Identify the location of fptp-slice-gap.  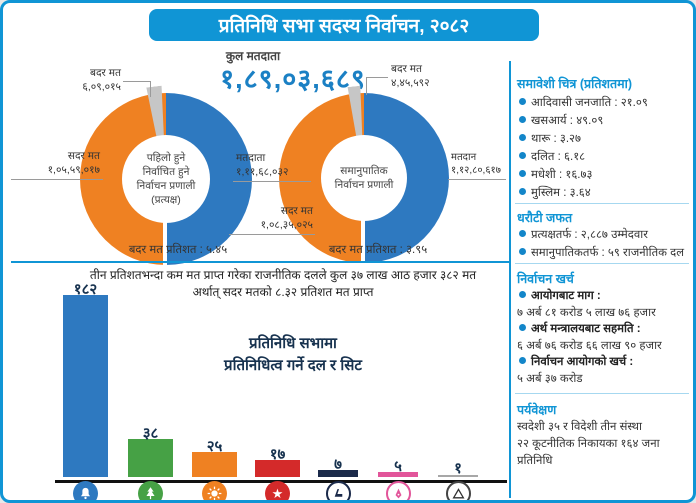
(165, 243).